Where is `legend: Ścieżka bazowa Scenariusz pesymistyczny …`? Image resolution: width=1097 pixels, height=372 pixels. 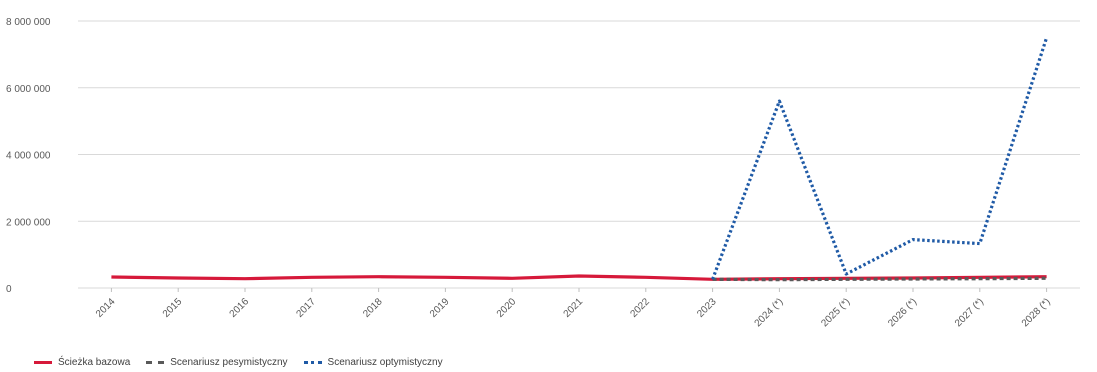 legend: Ścieżka bazowa Scenariusz pesymistyczny … is located at coordinates (238, 362).